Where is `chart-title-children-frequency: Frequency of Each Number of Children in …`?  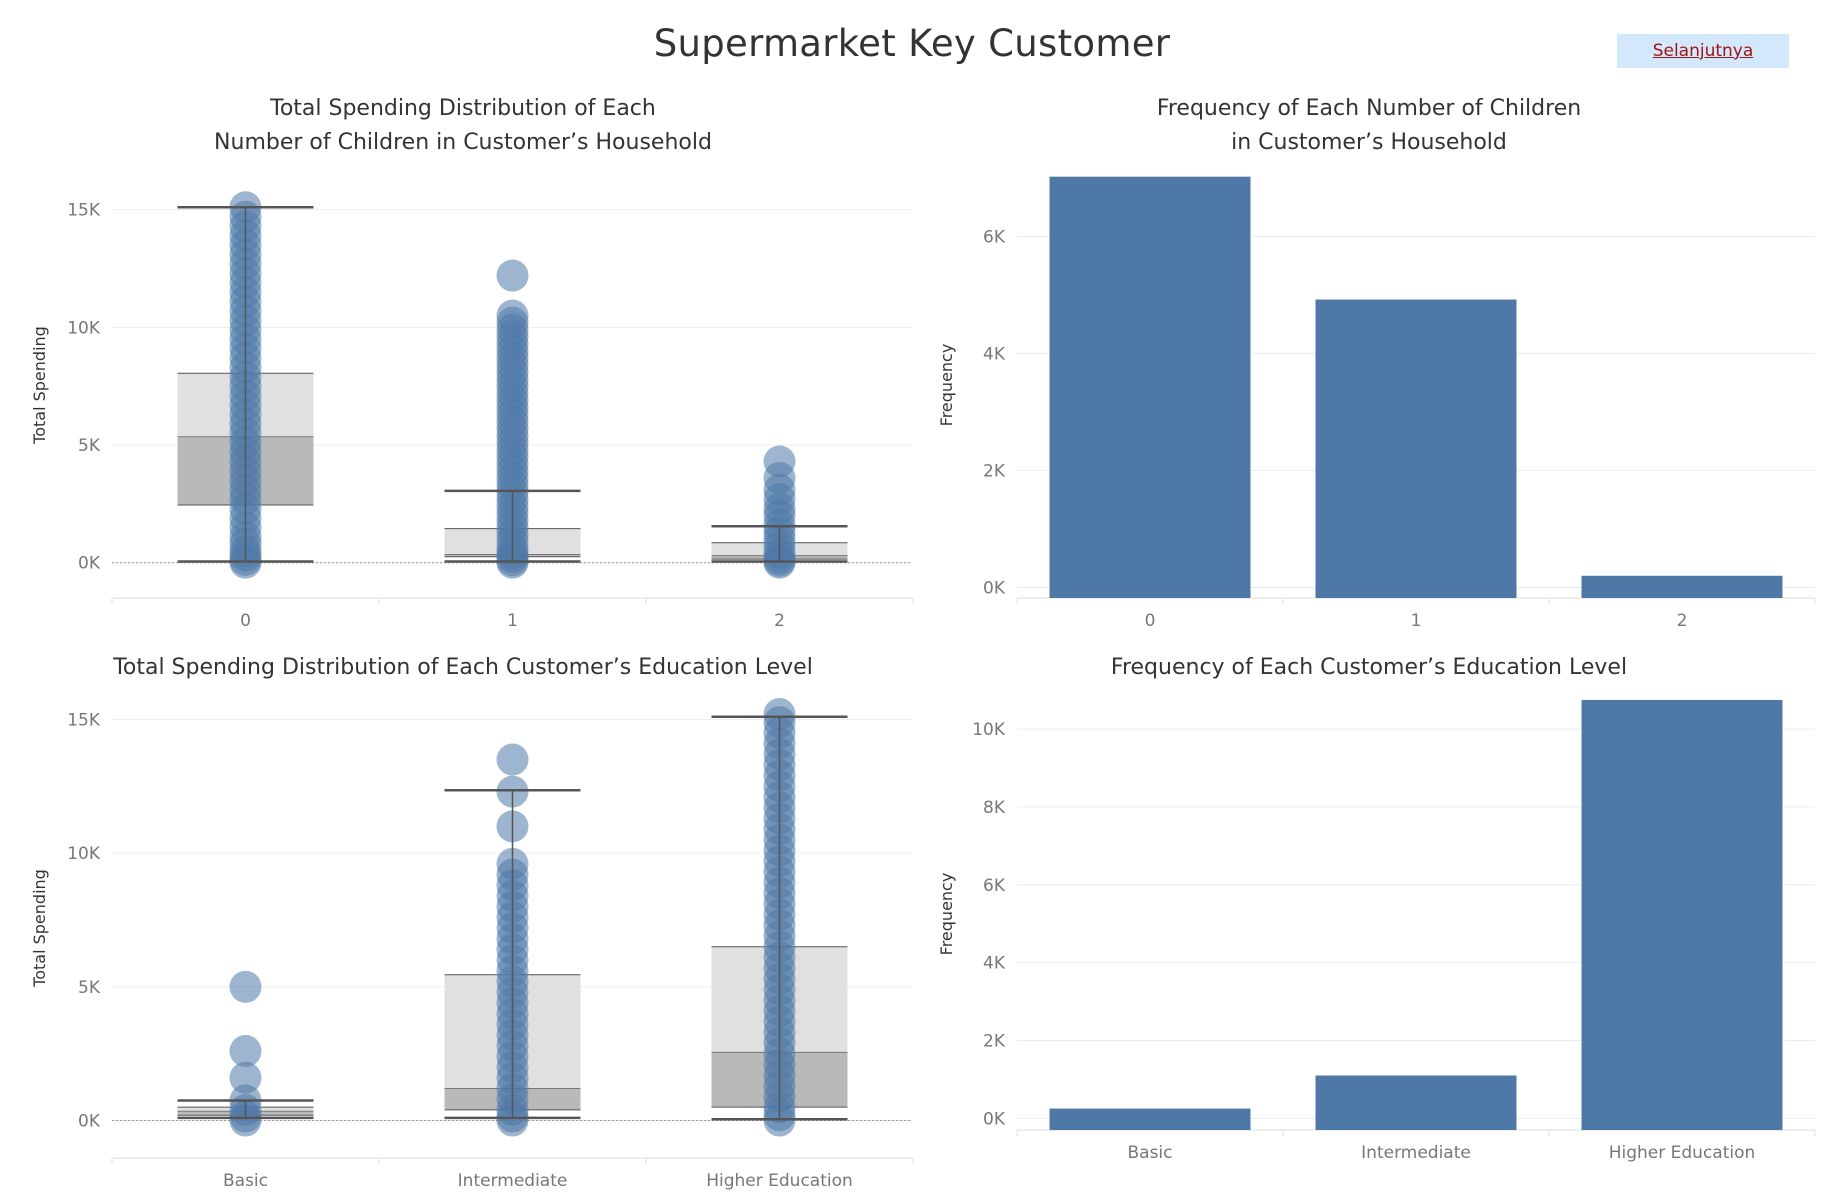 chart-title-children-frequency: Frequency of Each Number of Children in … is located at coordinates (1369, 126).